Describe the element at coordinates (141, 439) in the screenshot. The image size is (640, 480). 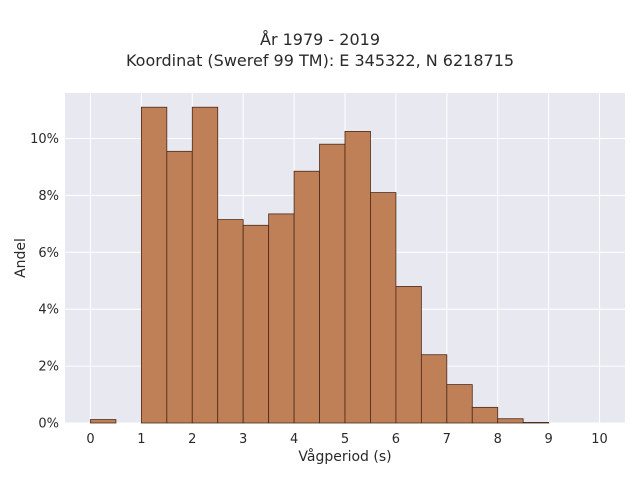
I see `x-tick-label: 1` at that location.